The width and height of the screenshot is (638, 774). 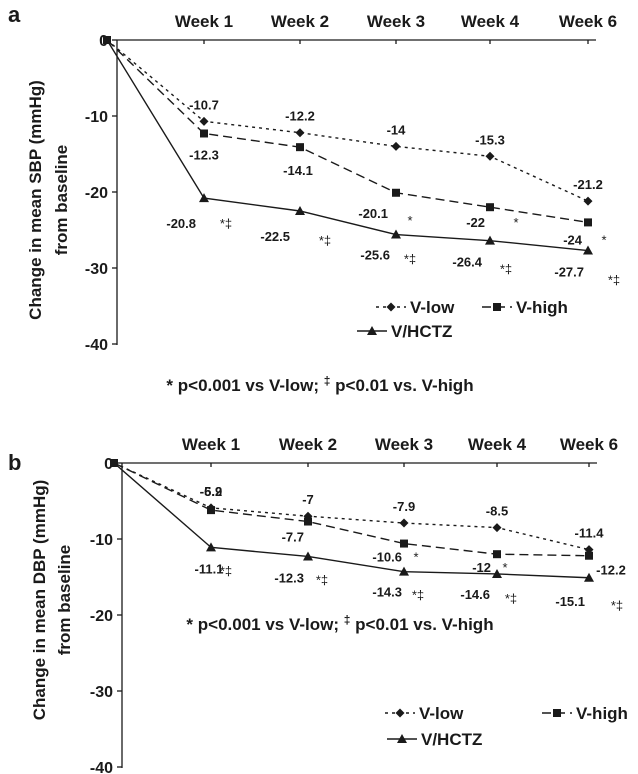 I want to click on data-label: -11.4, so click(x=590, y=533).